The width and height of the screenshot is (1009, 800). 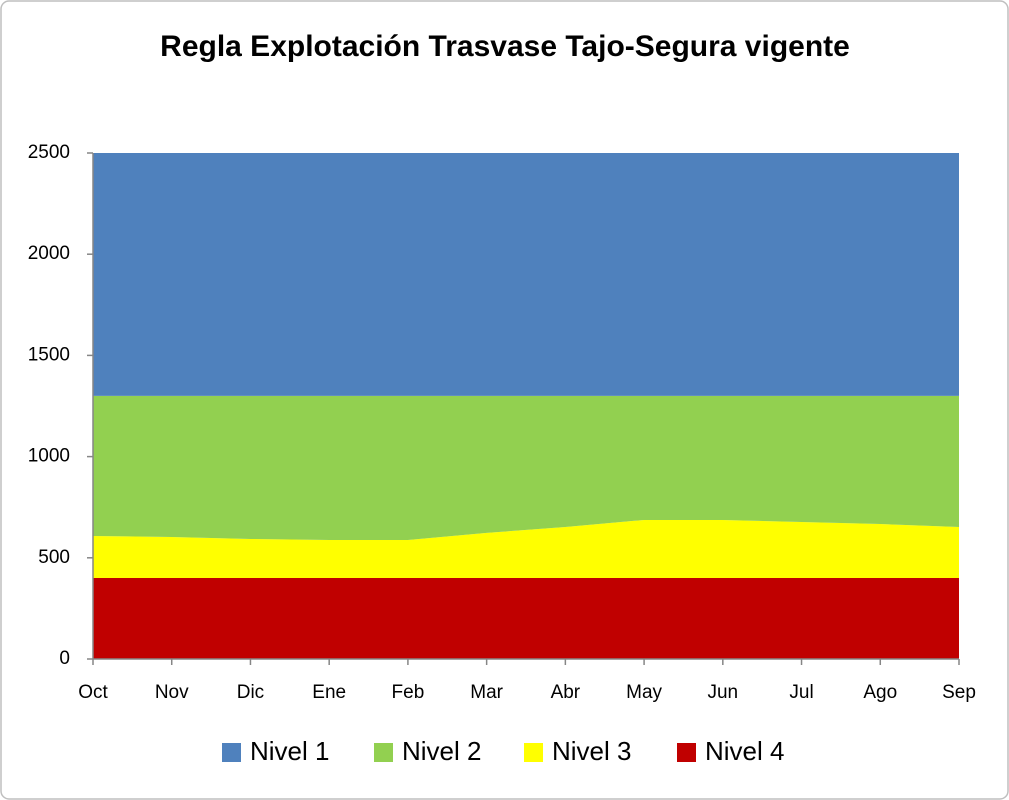 What do you see at coordinates (49, 456) in the screenshot?
I see `y-tick-label: 1000` at bounding box center [49, 456].